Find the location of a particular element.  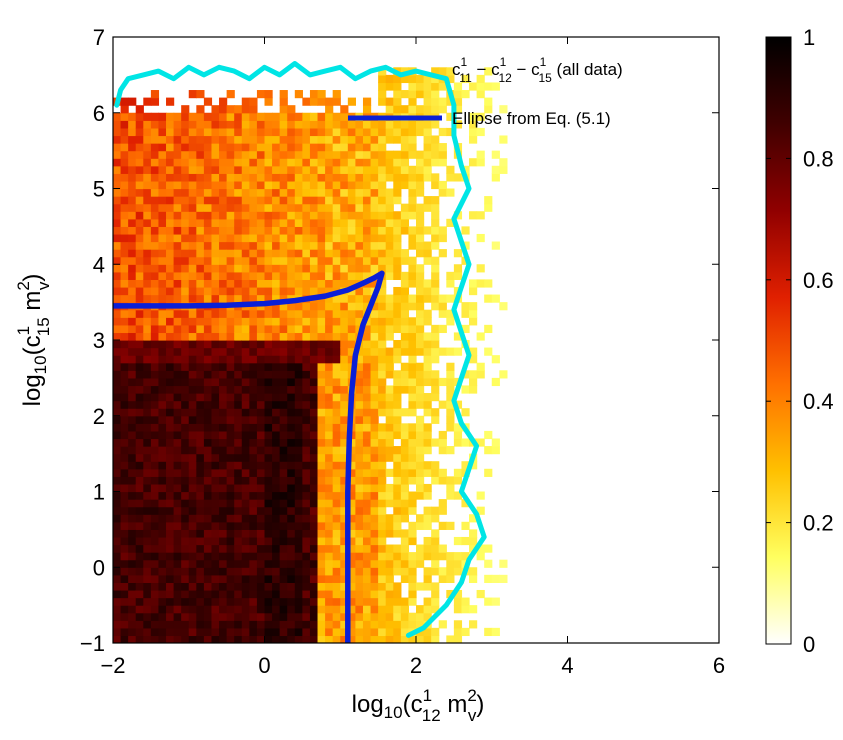

x-axis-label: log10(c1 12 m2 v) is located at coordinates (418, 705).